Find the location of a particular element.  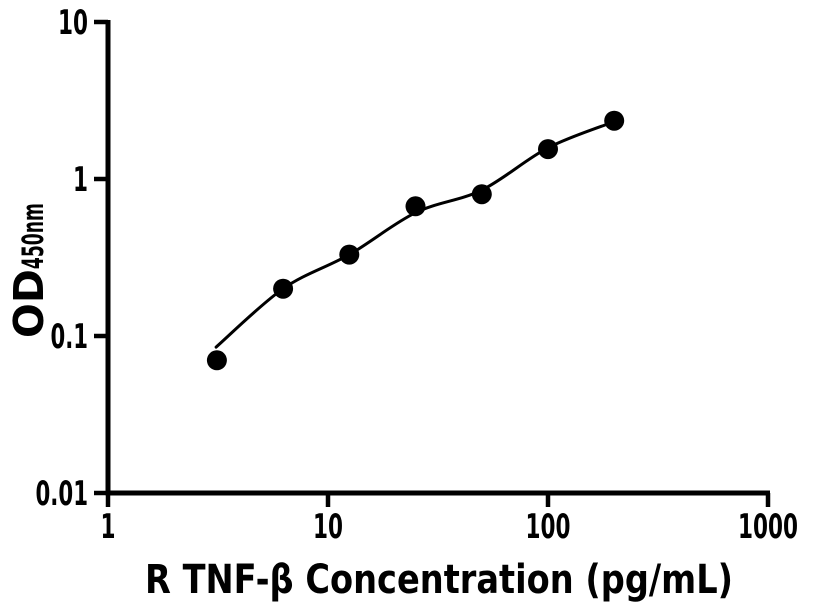

y-tick-label: 0.1 is located at coordinates (70, 337).